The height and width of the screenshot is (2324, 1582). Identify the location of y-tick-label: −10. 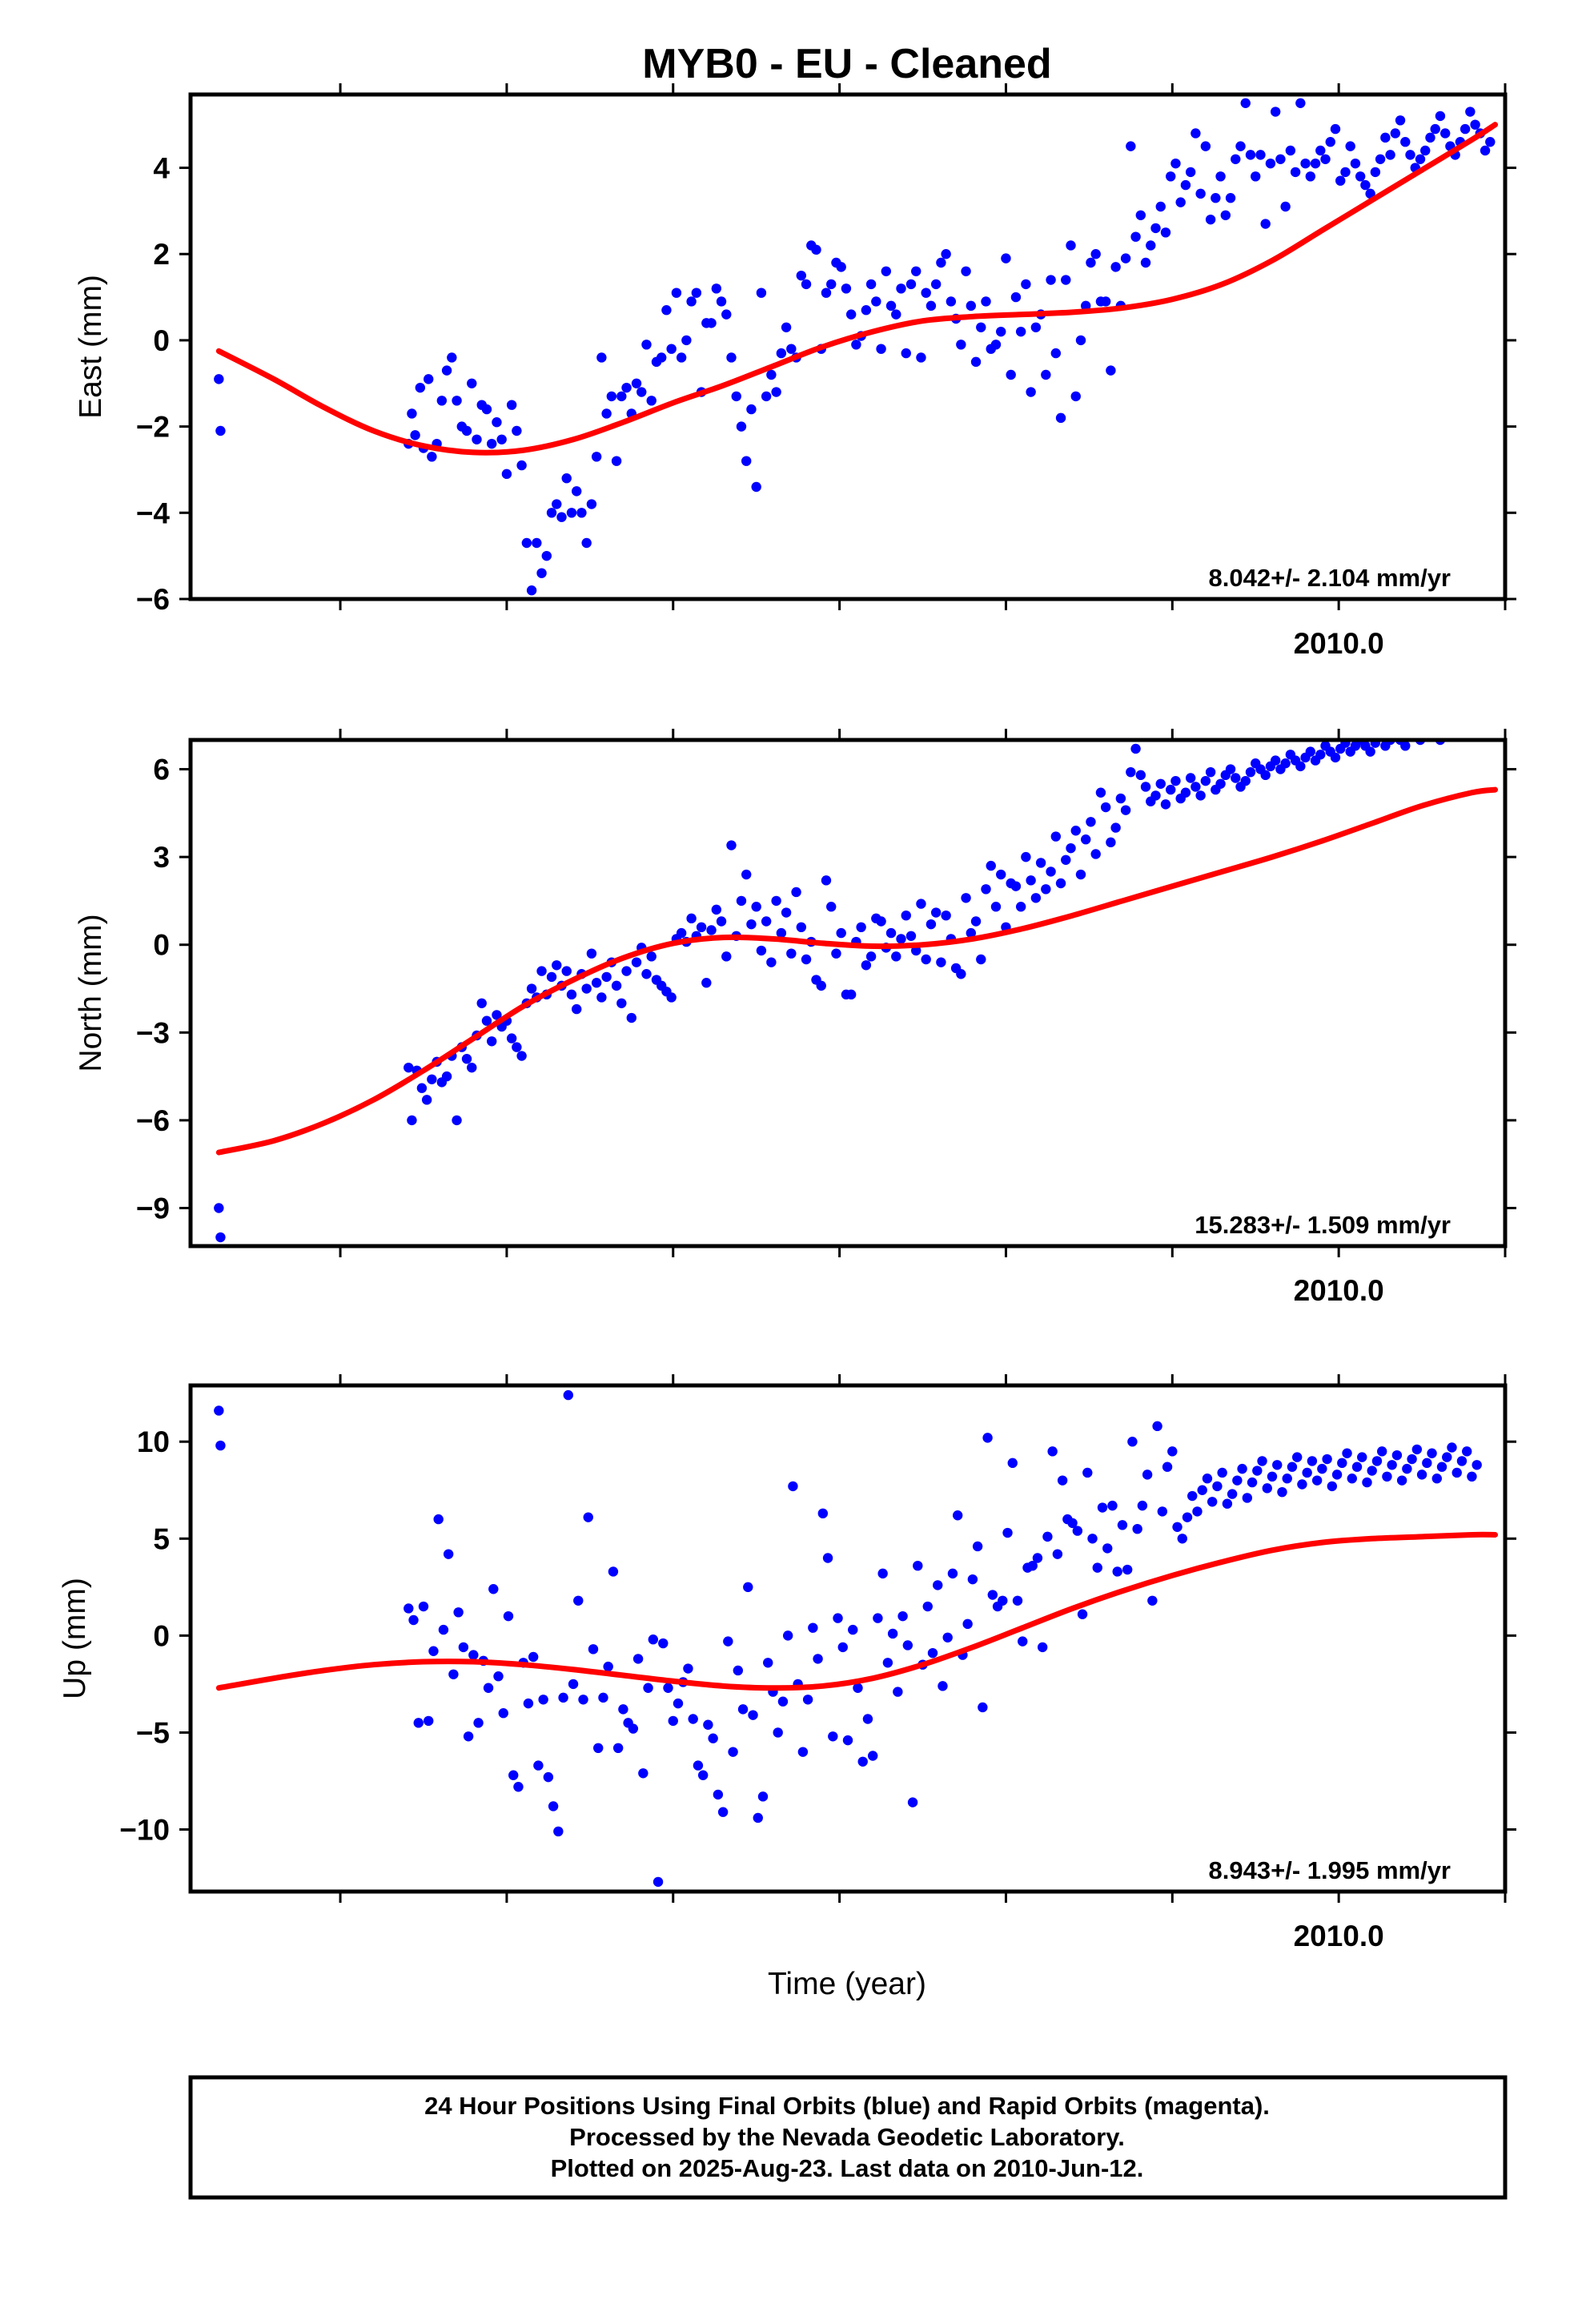
(144, 1830).